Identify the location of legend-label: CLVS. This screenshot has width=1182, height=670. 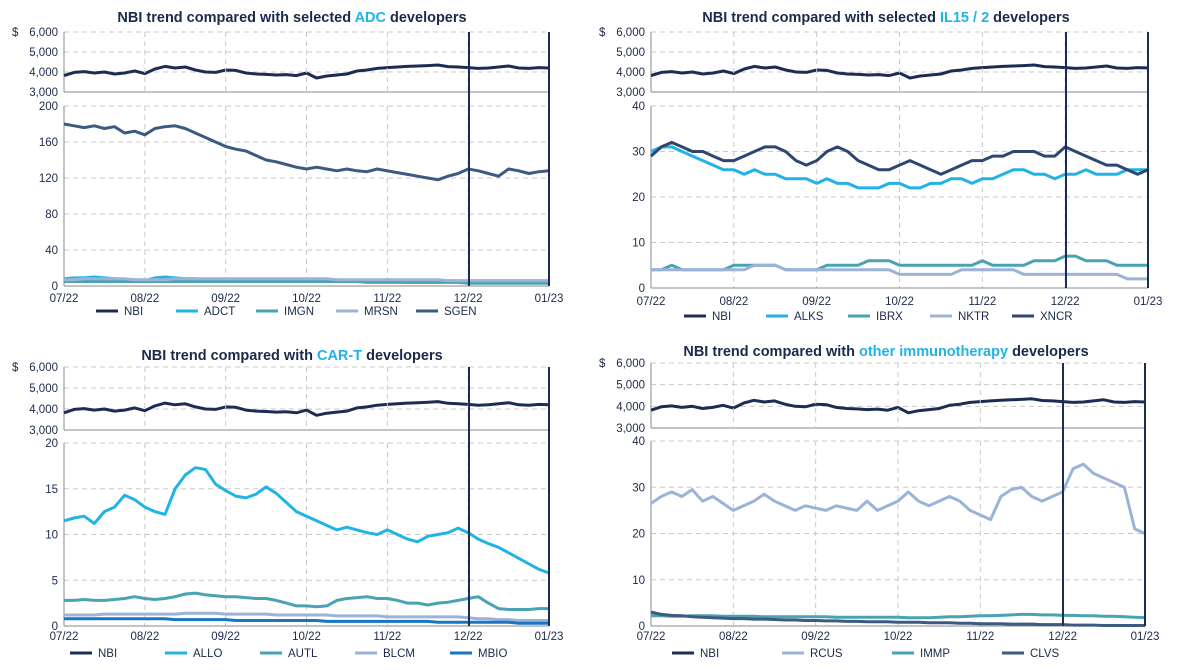
(1045, 654).